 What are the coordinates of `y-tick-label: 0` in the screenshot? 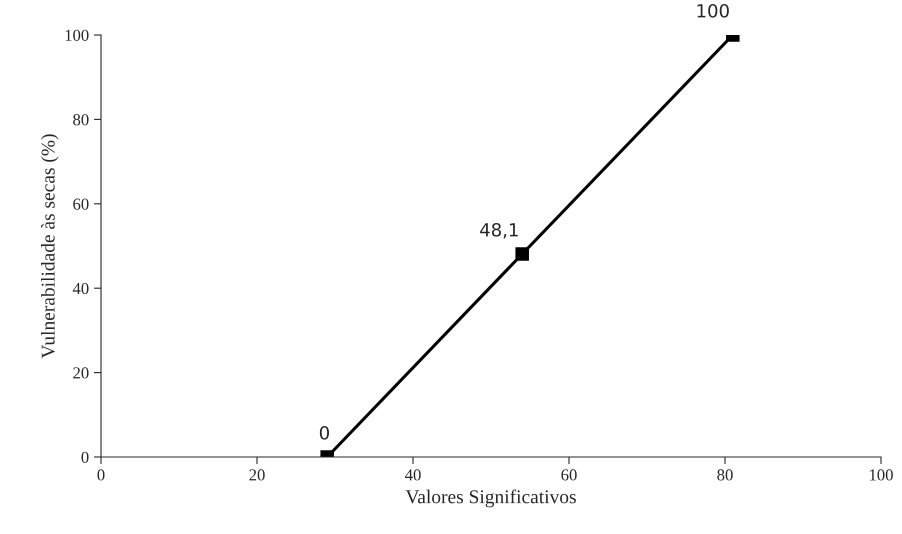 It's located at (85, 457).